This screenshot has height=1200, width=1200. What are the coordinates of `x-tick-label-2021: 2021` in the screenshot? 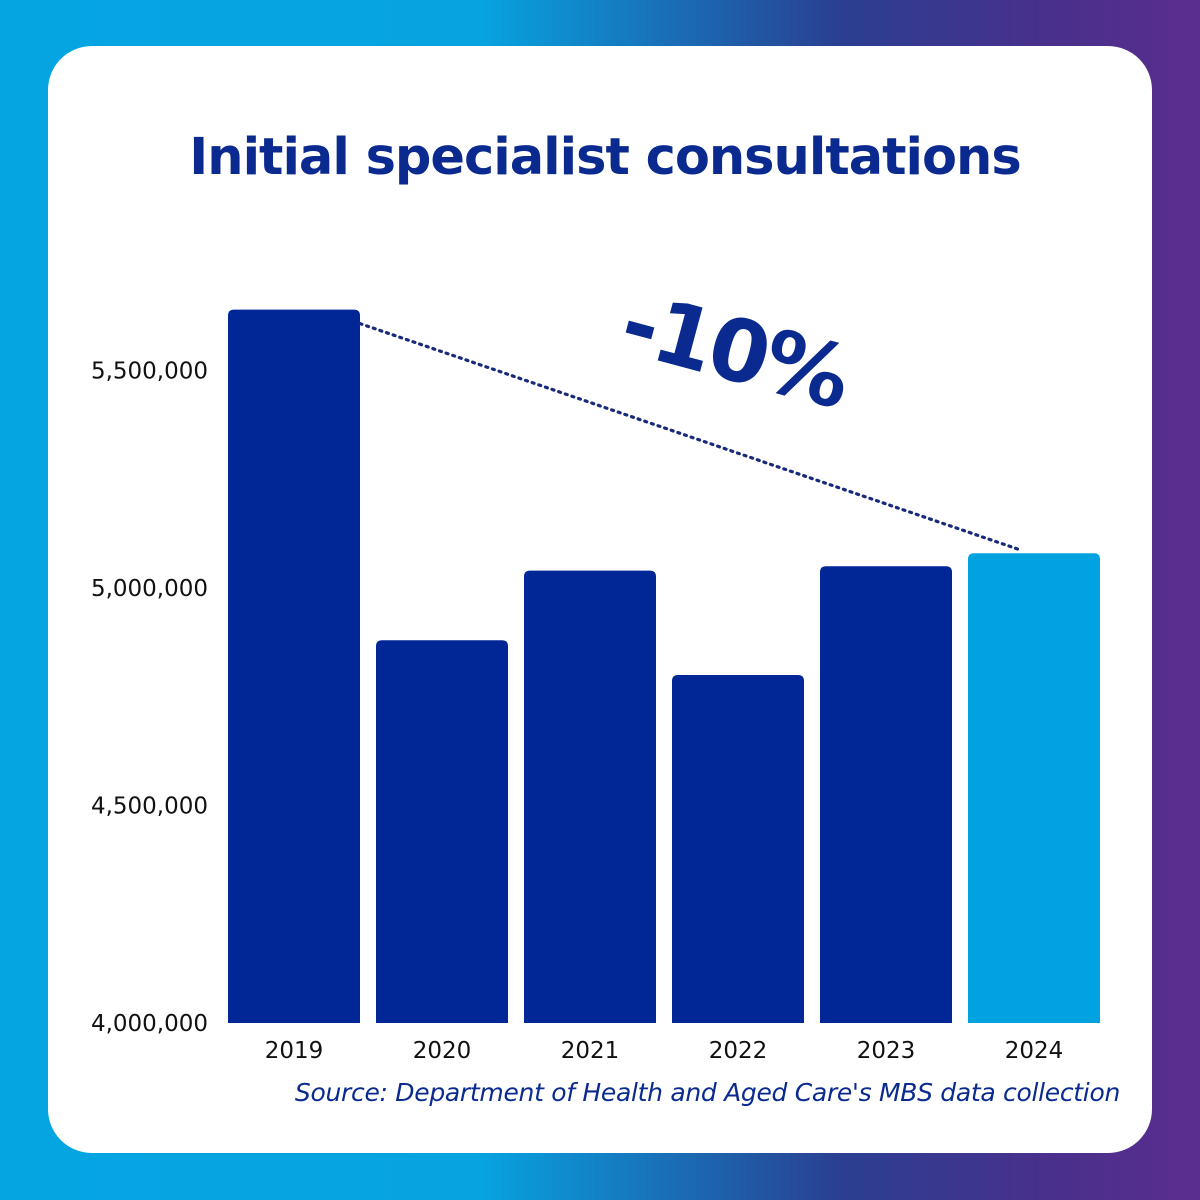 It's located at (590, 1051).